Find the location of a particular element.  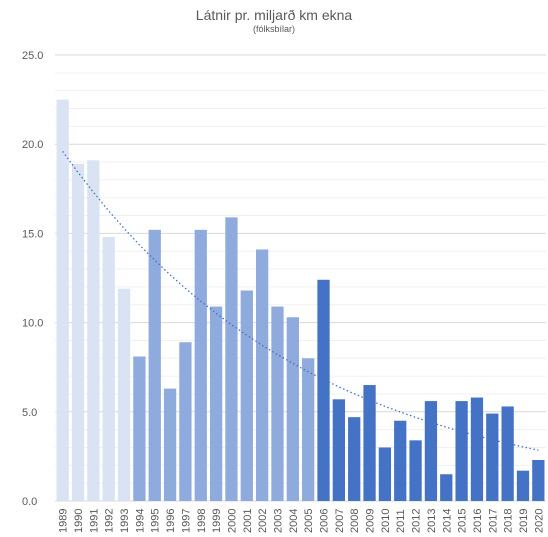

x-tick-label: 2014 is located at coordinates (447, 521).